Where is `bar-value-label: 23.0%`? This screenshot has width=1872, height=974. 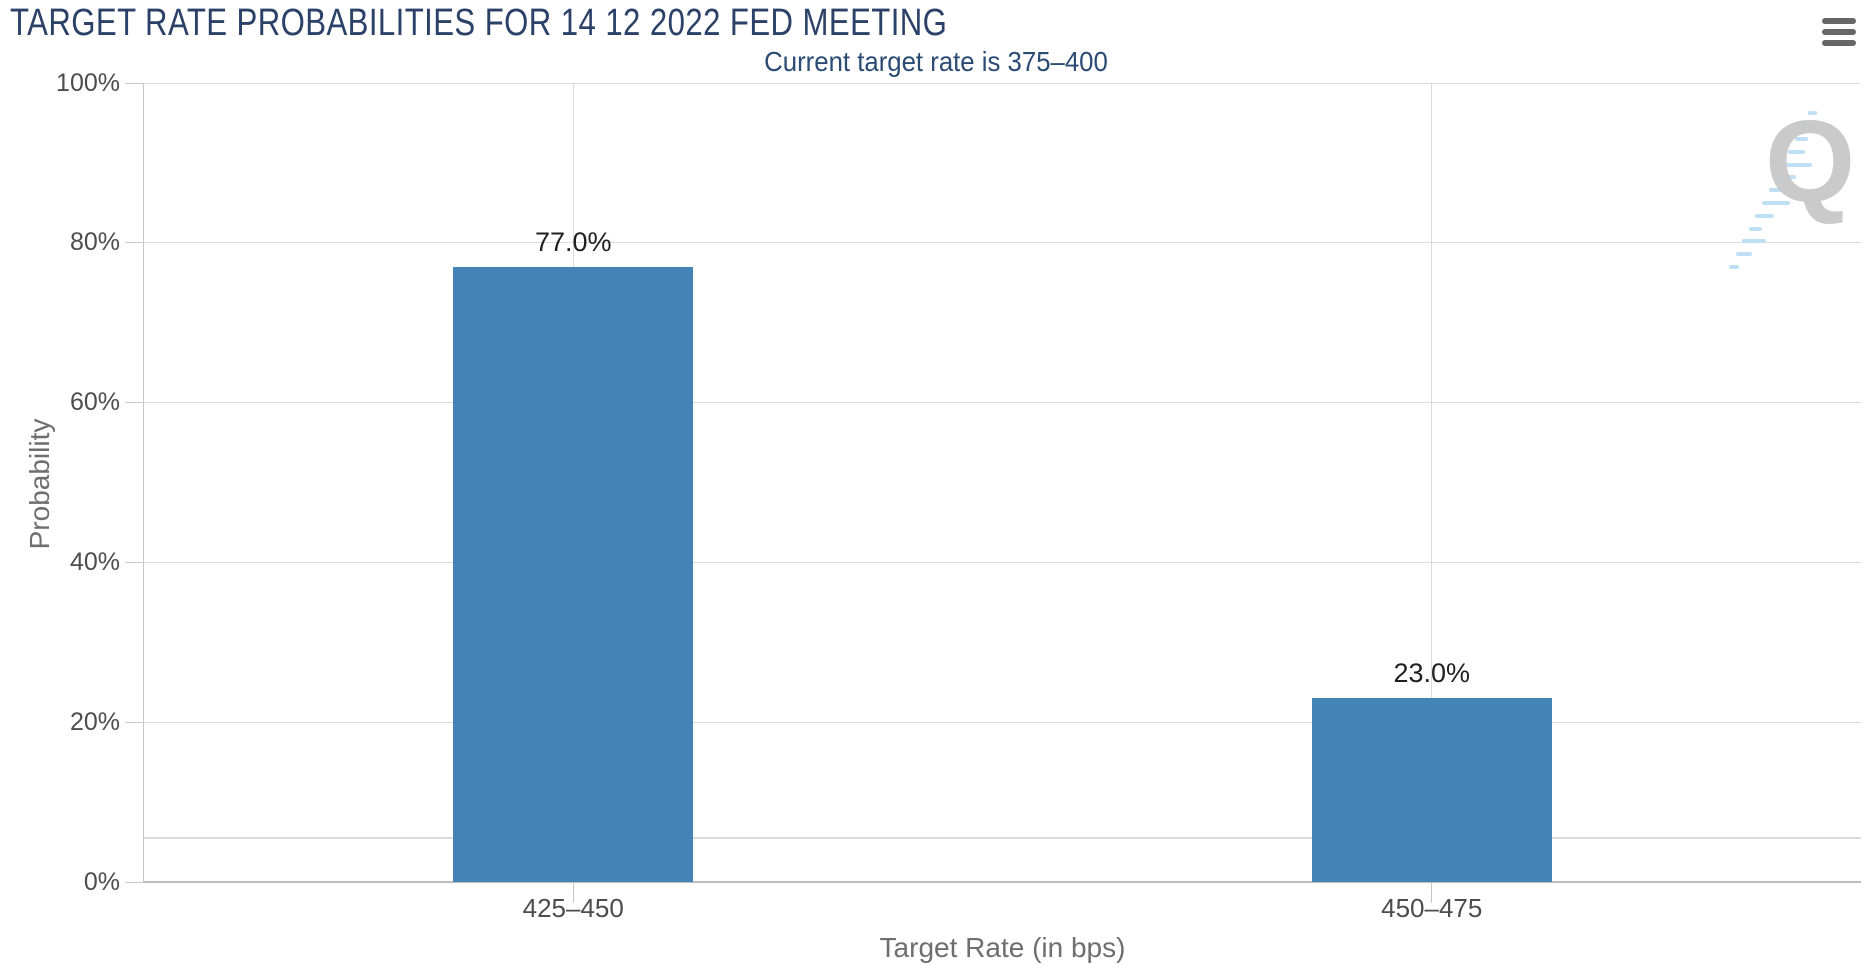 bar-value-label: 23.0% is located at coordinates (1432, 673).